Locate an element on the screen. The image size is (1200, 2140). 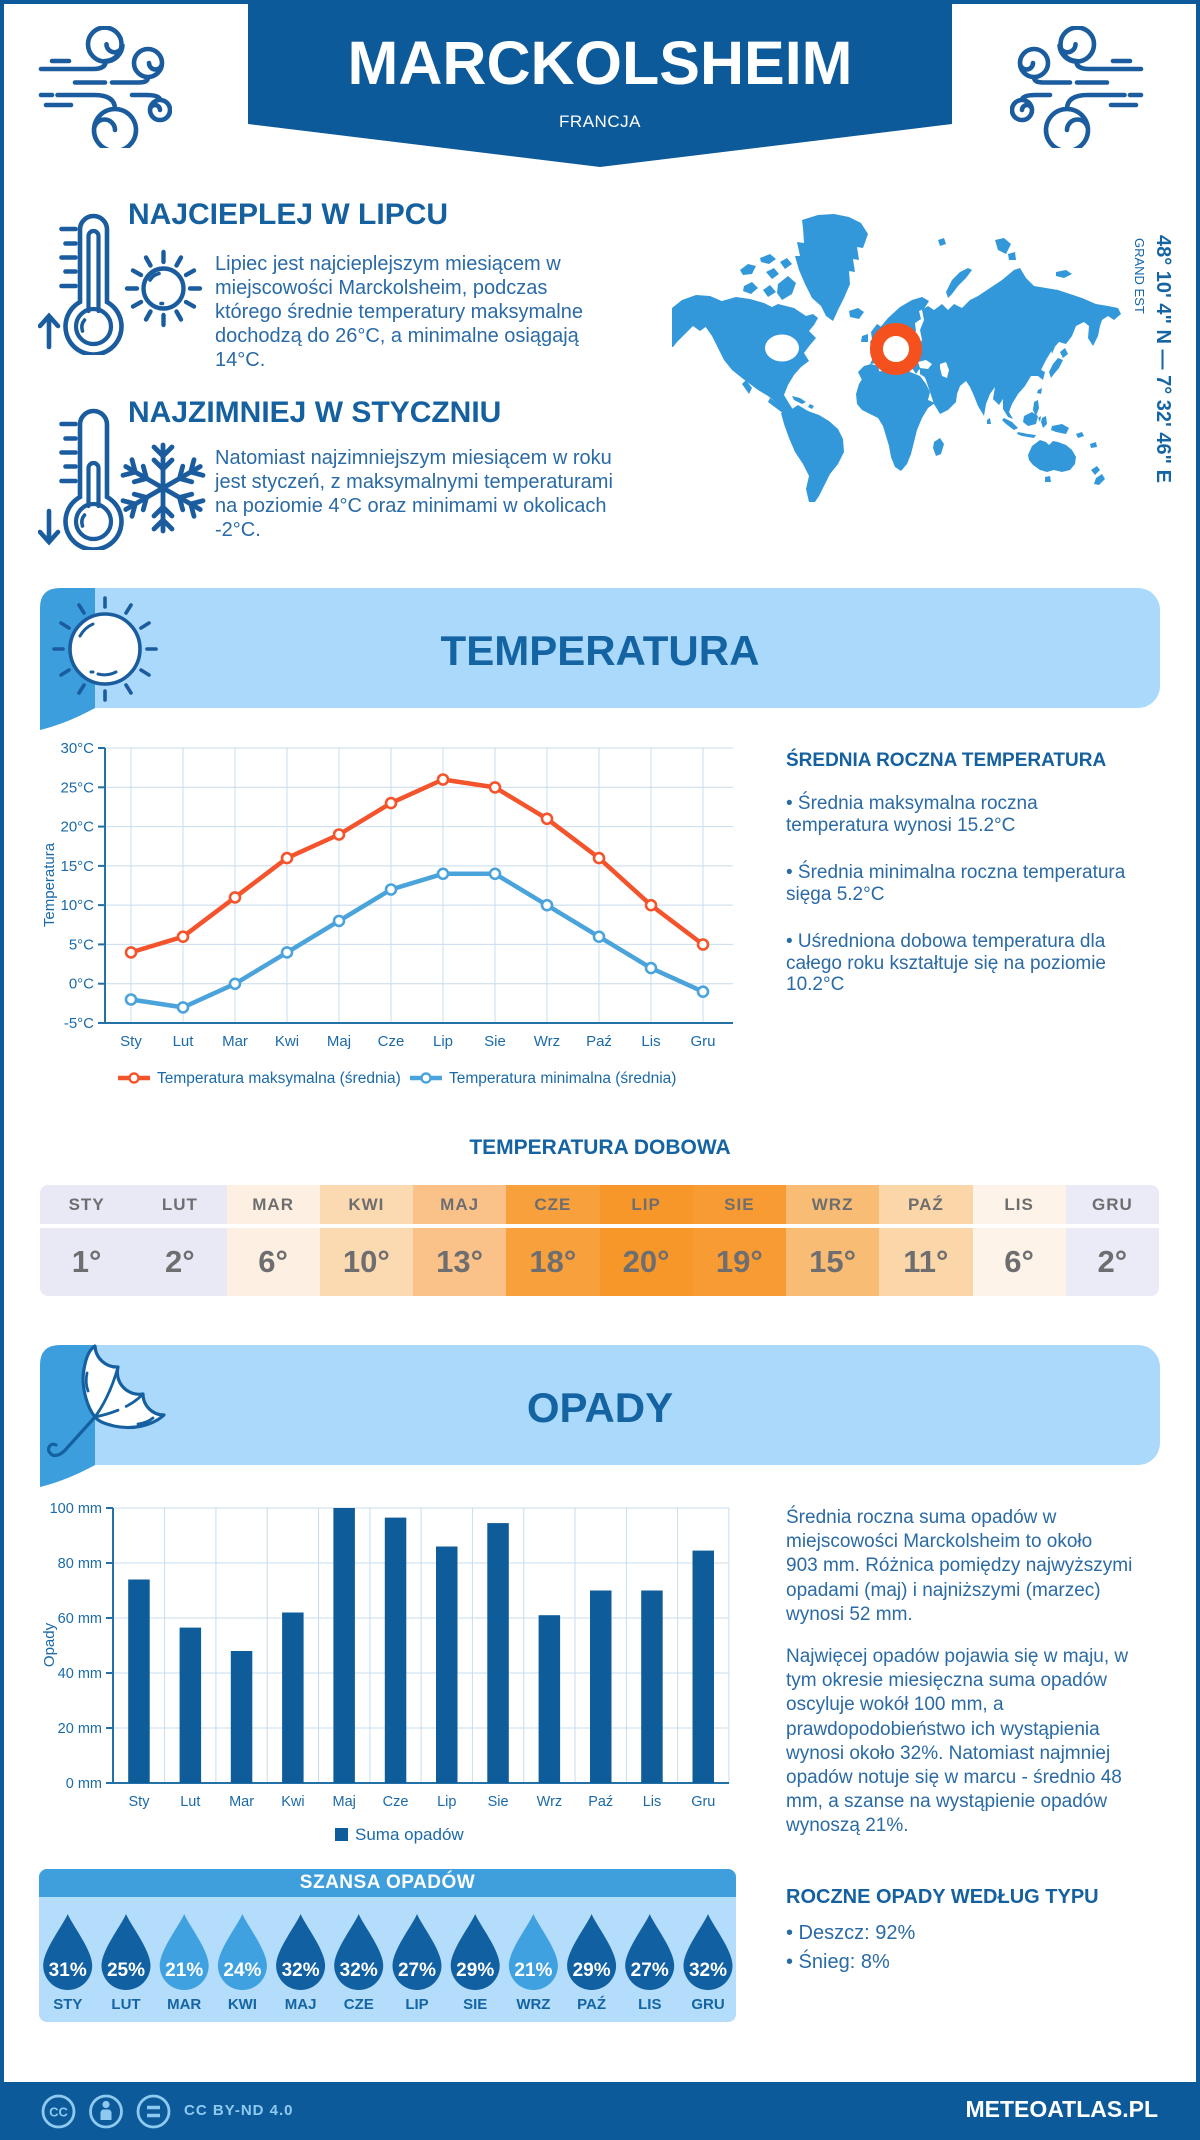
svg-text: PAŹ is located at coordinates (591, 2004).